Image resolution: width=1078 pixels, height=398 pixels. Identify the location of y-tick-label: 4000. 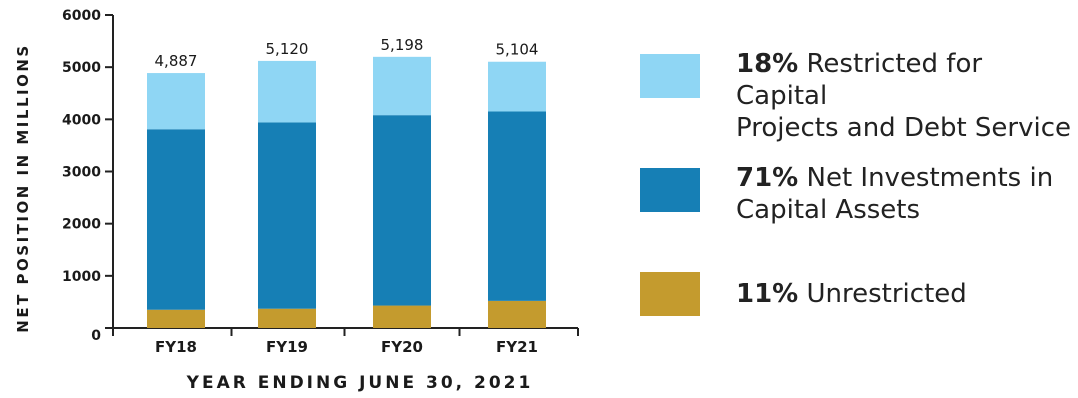
(81, 120).